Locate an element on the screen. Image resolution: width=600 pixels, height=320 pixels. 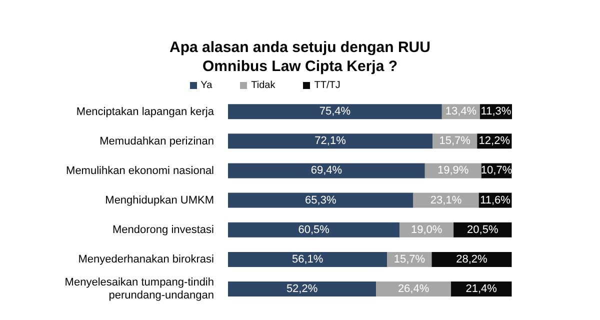
data-label: 13,4% is located at coordinates (461, 112).